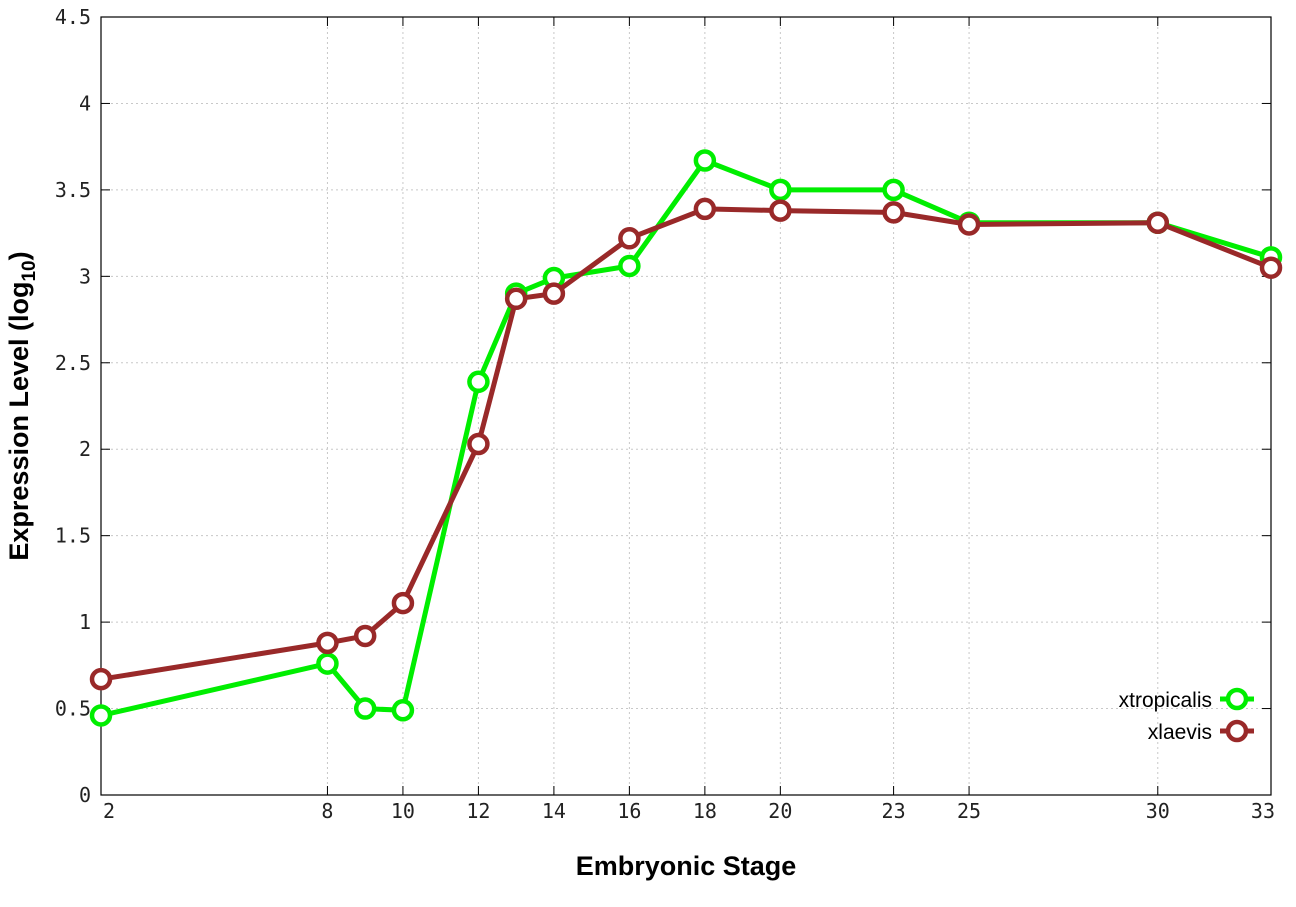 Image resolution: width=1296 pixels, height=907 pixels. I want to click on y-axis-title: Expression Level (log10), so click(22, 405).